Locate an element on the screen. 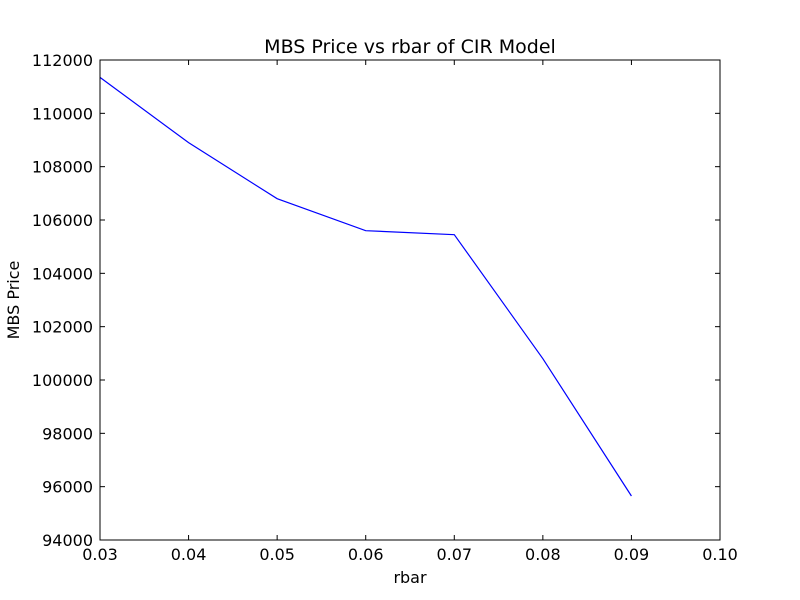 This screenshot has width=800, height=600. y-tick-label: 108000 is located at coordinates (62, 167).